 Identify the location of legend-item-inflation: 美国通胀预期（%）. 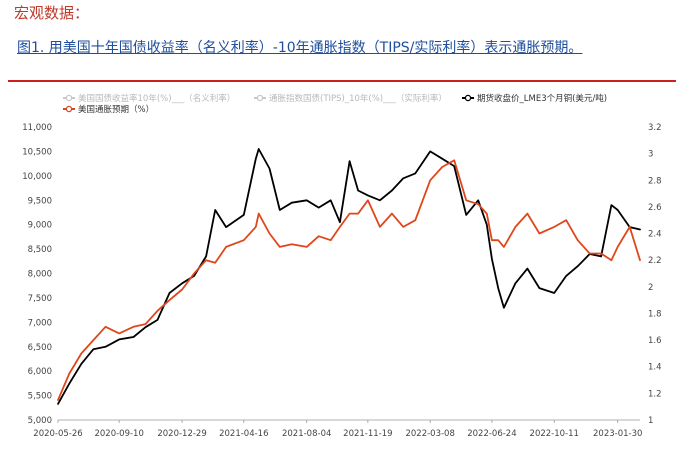
(108, 109).